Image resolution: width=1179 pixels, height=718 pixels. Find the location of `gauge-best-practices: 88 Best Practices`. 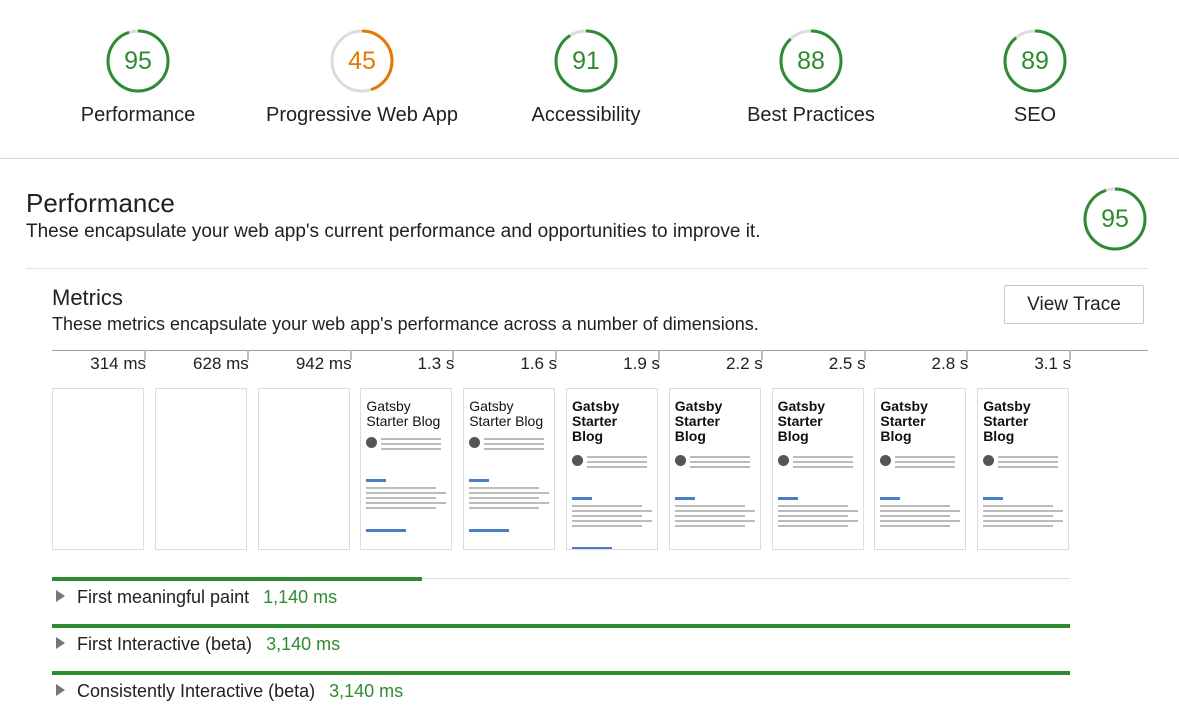

gauge-best-practices: 88 Best Practices is located at coordinates (811, 77).